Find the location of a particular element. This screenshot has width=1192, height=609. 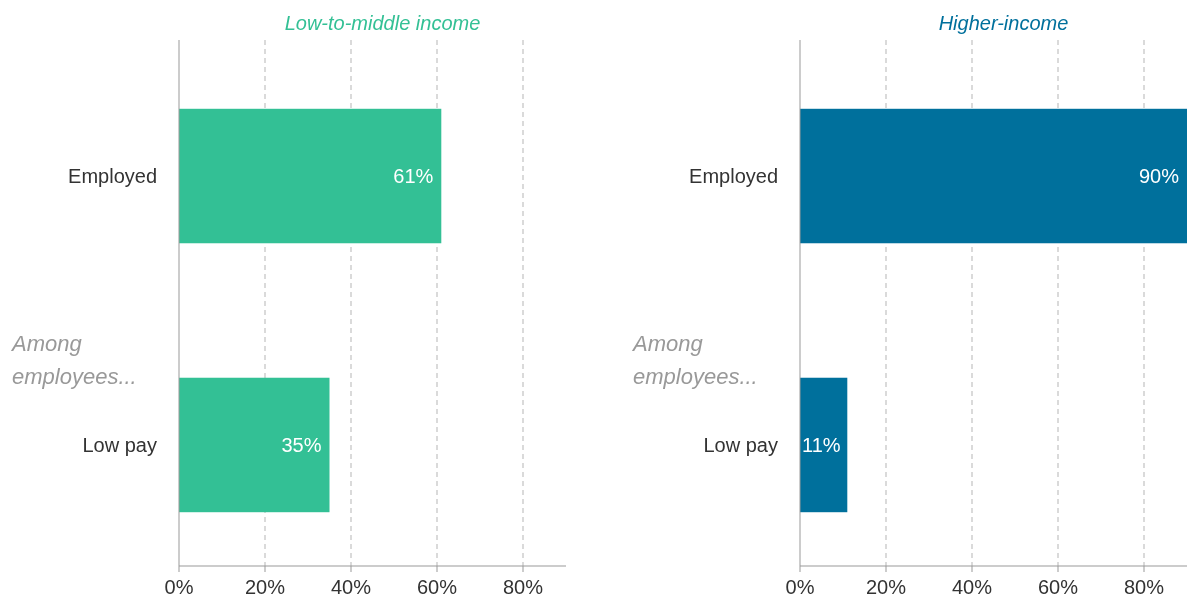

chart-title: Higher-income is located at coordinates (1003, 23).